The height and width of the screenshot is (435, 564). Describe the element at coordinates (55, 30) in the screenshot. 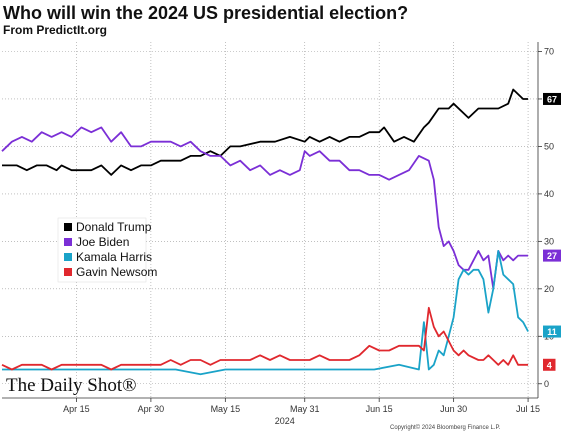

I see `chart-subtitle: From PredictIt.org` at that location.